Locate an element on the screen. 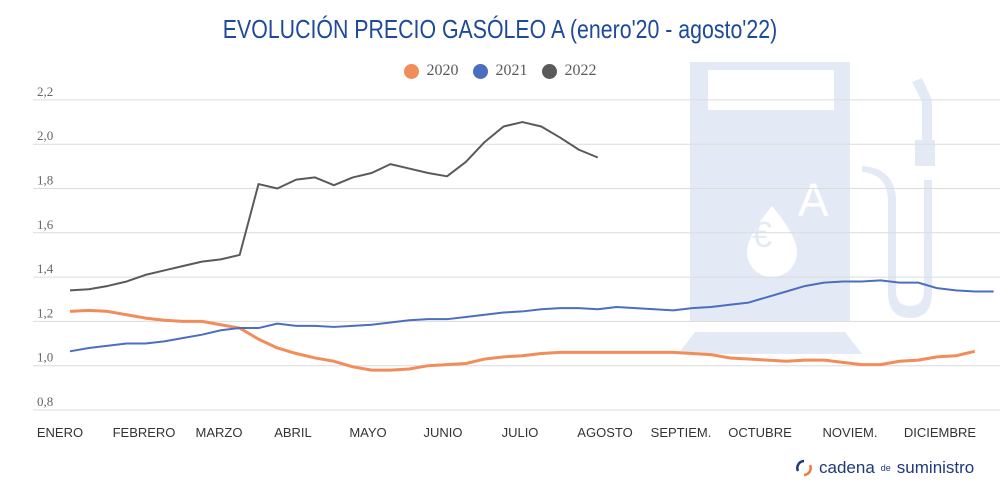 The height and width of the screenshot is (500, 1000). series-line-2021 is located at coordinates (531, 316).